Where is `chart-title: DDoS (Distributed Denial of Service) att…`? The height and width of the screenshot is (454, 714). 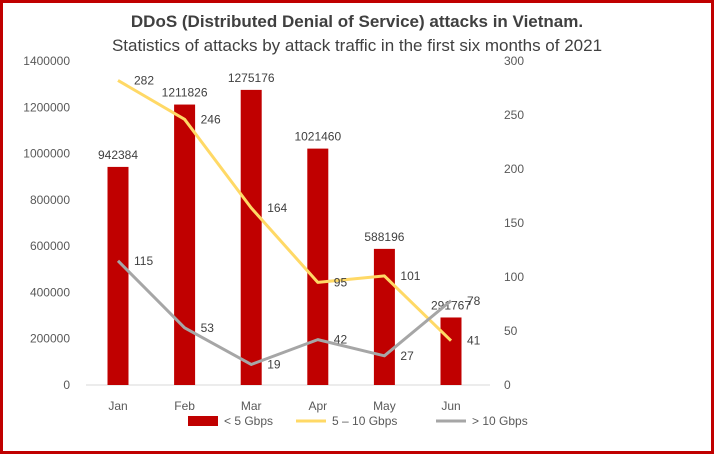 chart-title: DDoS (Distributed Denial of Service) att… is located at coordinates (357, 21).